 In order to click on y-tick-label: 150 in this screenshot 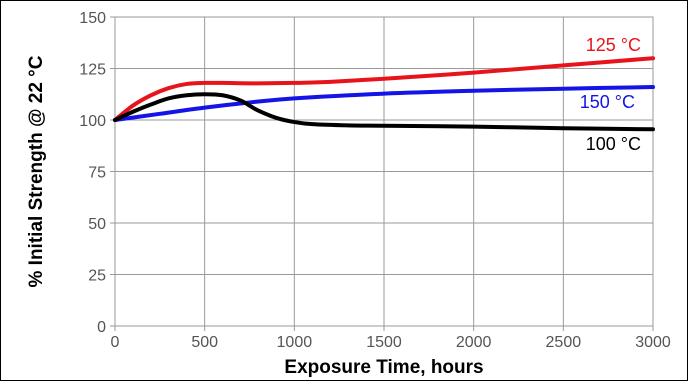, I will do `click(92, 18)`.